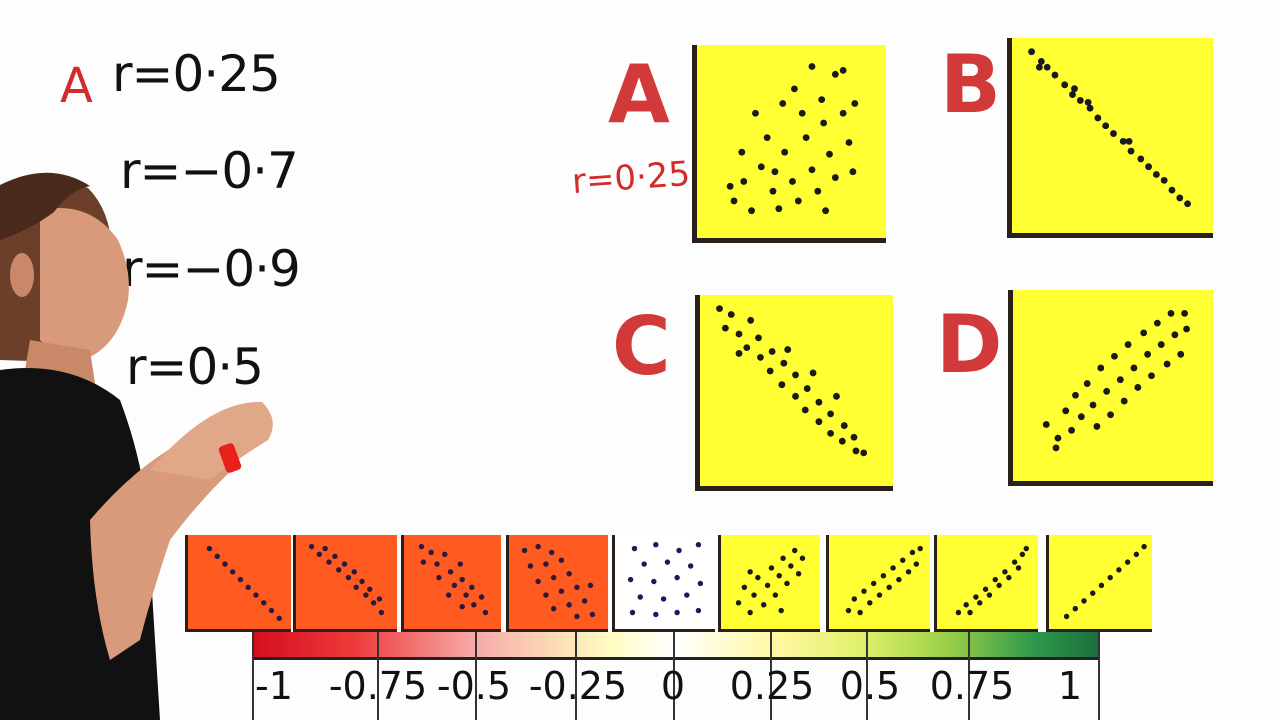 The image size is (1280, 720). Describe the element at coordinates (992, 580) in the screenshot. I see `example-box-pos-075-dots` at that location.